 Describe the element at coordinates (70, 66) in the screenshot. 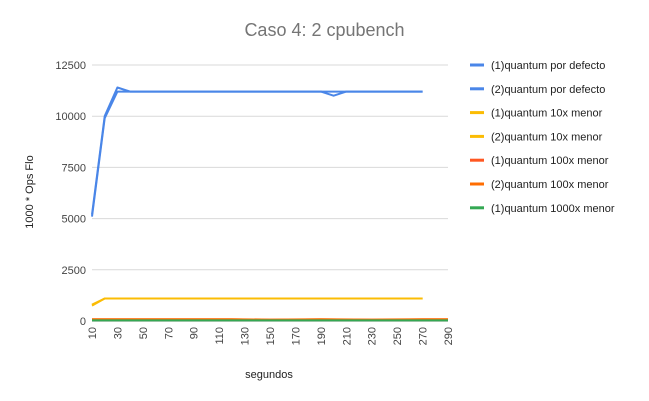

I see `y-tick-label: 12500` at that location.